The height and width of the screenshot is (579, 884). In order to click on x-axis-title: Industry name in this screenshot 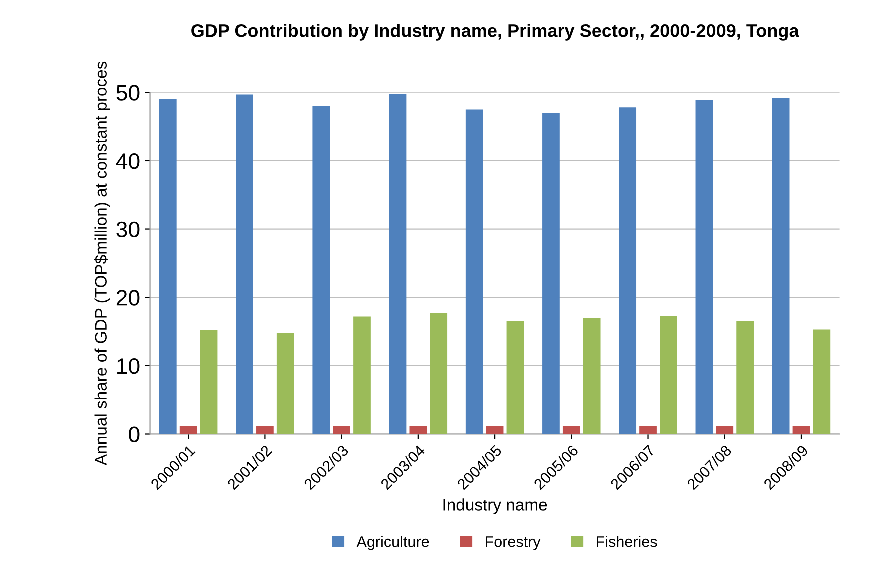, I will do `click(496, 506)`.